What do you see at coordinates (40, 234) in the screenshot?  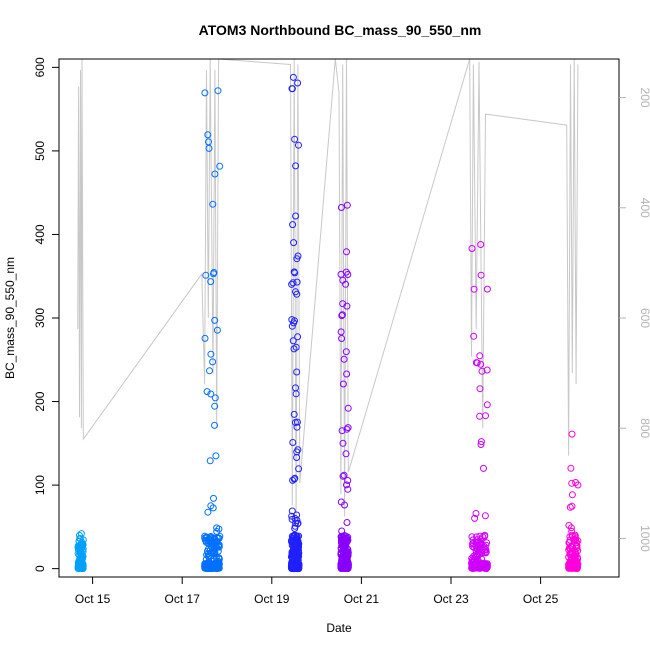 I see `y-tick-label: 400` at bounding box center [40, 234].